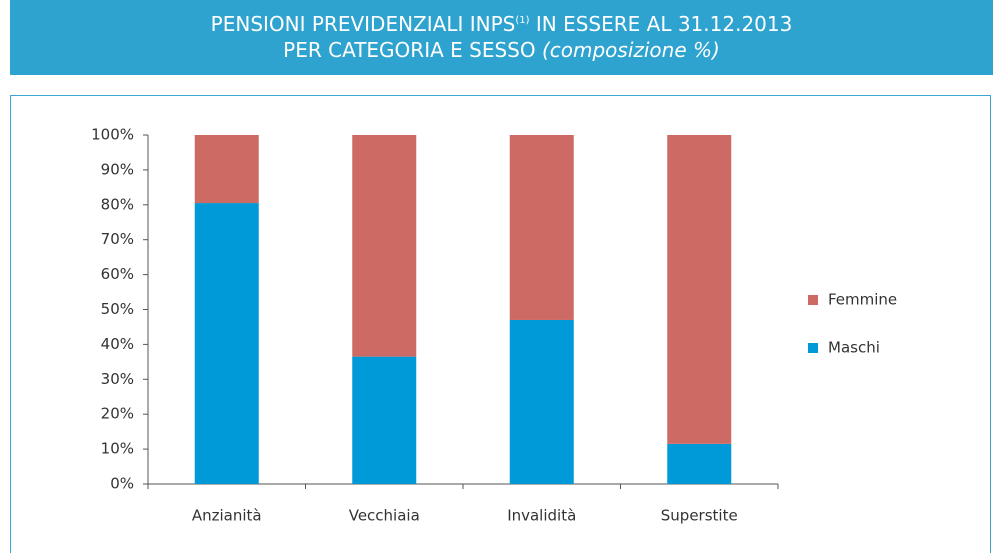 The width and height of the screenshot is (993, 553). Describe the element at coordinates (117, 449) in the screenshot. I see `y-tick-label: 10%` at that location.